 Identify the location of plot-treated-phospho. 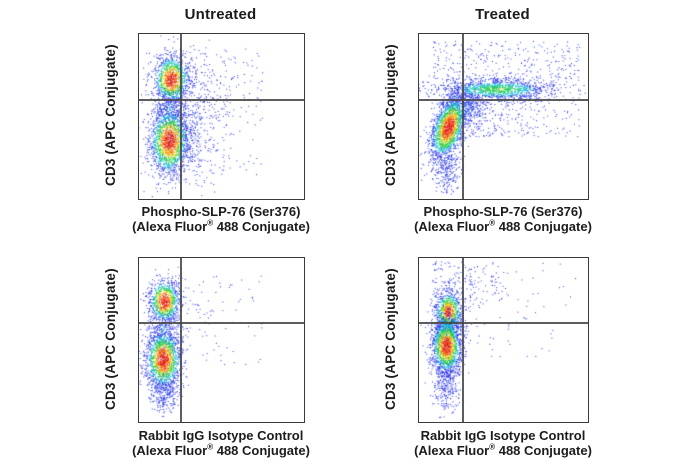
(503, 116).